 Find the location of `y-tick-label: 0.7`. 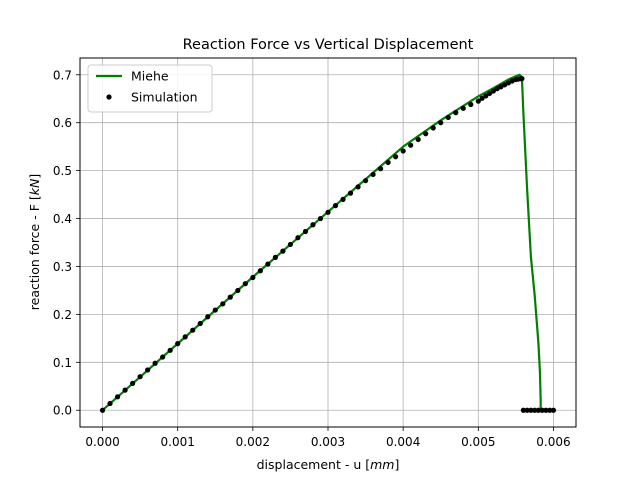

y-tick-label: 0.7 is located at coordinates (62, 75).